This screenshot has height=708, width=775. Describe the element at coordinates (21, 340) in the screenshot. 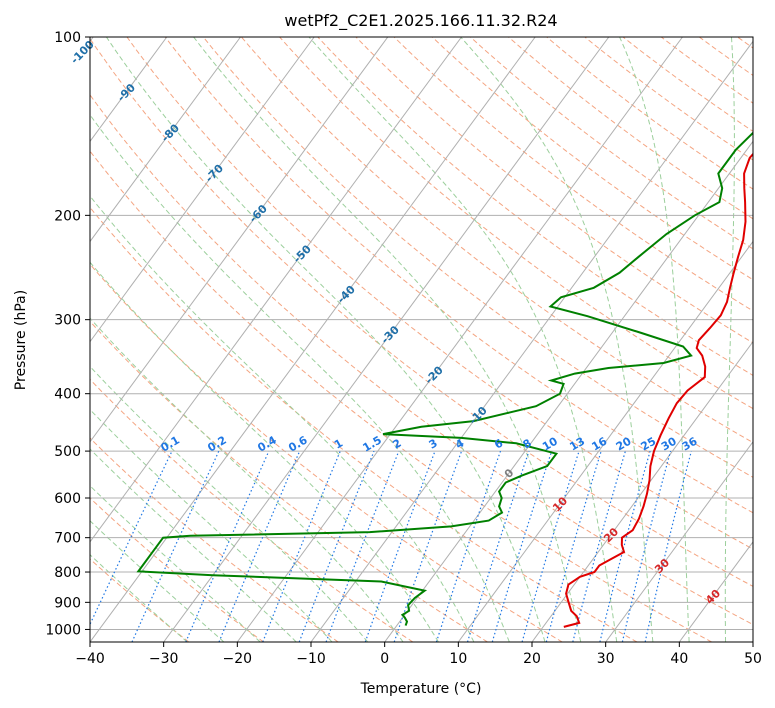

I see `y-axis-title: Pressure (hPa)` at that location.